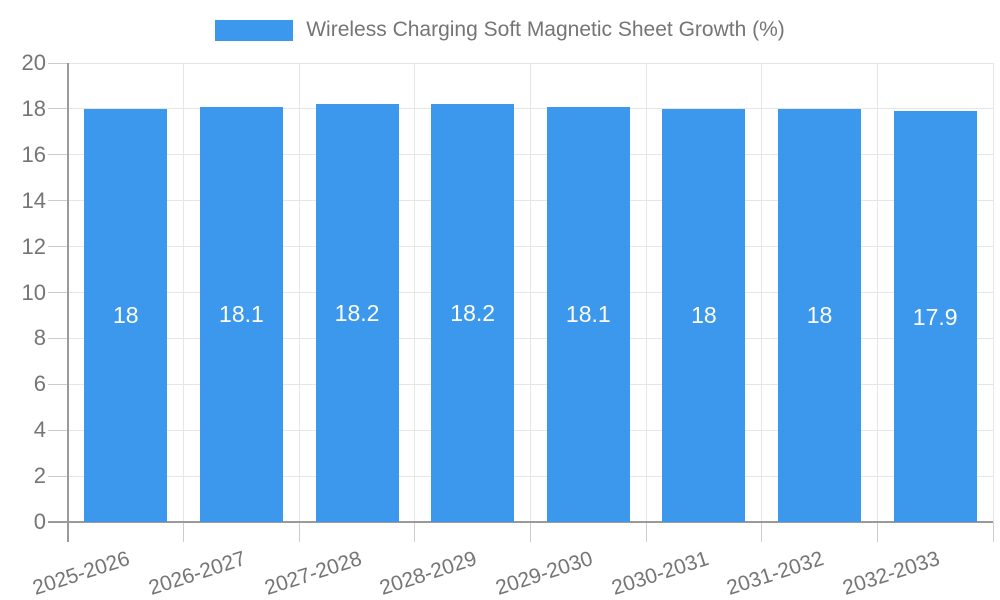 This screenshot has width=1000, height=600. Describe the element at coordinates (33, 200) in the screenshot. I see `y-axis-tick-label: 14` at that location.